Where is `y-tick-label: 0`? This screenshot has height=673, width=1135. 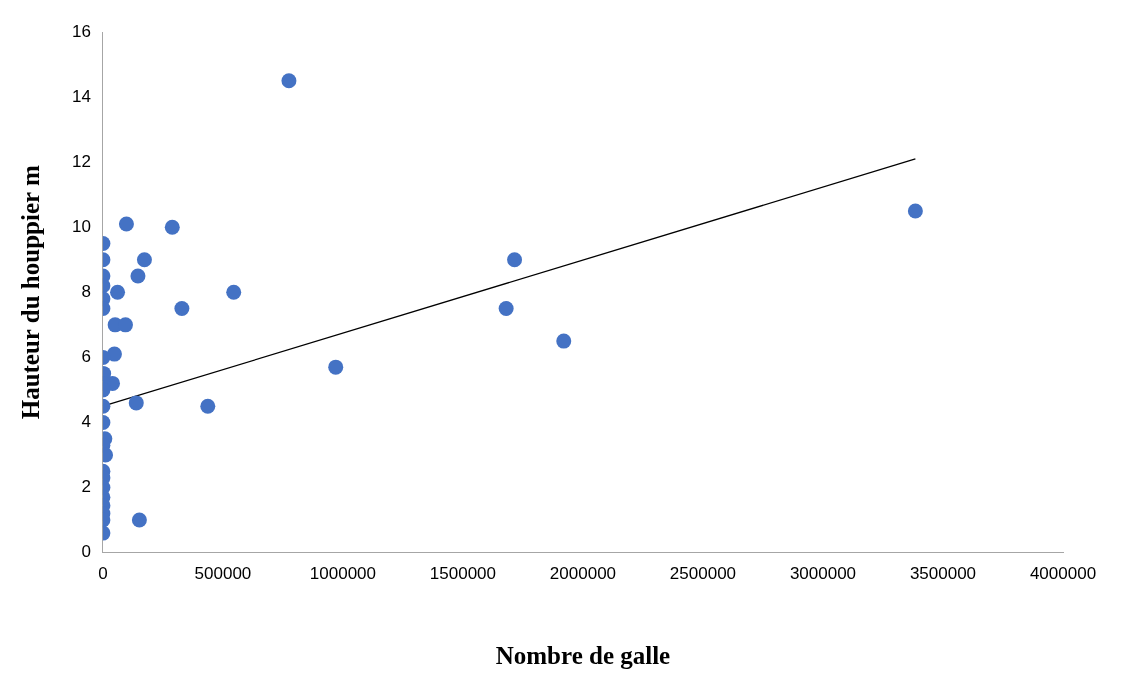
y-tick-label: 0 is located at coordinates (86, 552).